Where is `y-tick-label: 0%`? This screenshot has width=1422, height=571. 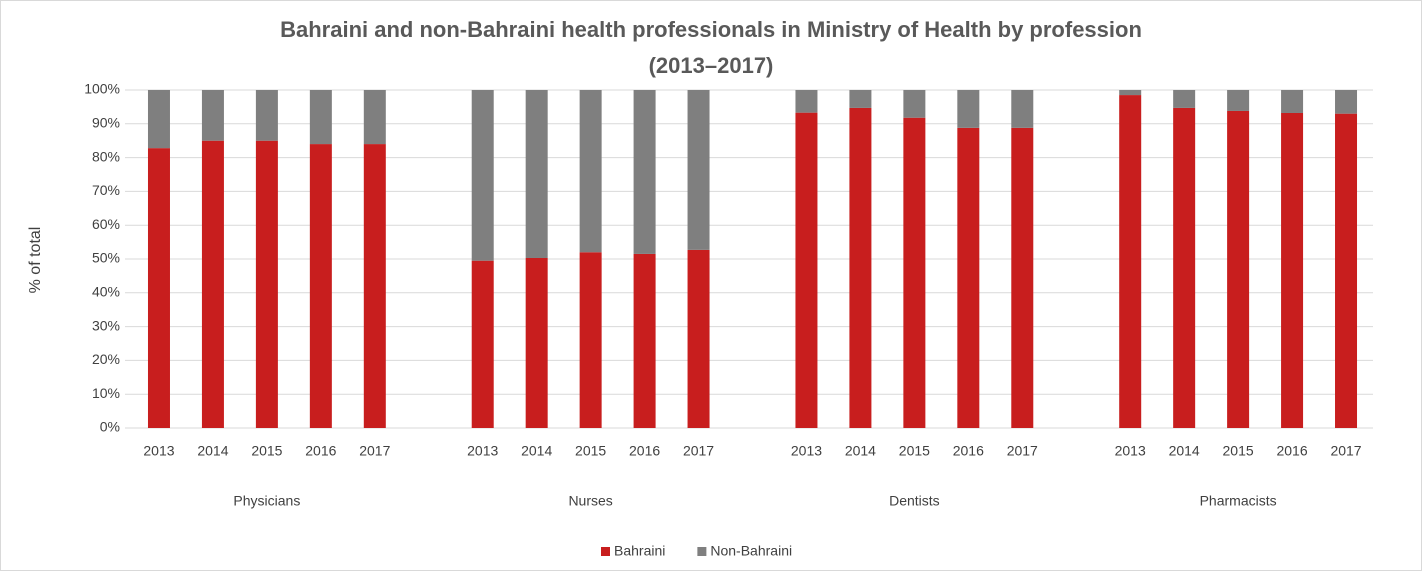
y-tick-label: 0% is located at coordinates (110, 427).